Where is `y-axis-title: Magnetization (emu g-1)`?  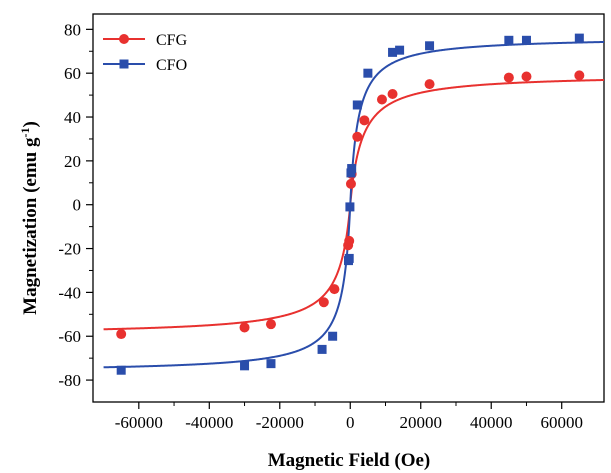
y-axis-title: Magnetization (emu g-1) is located at coordinates (29, 218).